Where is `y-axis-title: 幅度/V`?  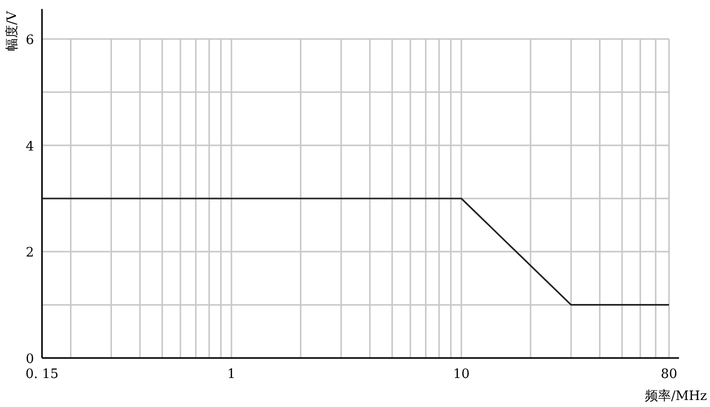
y-axis-title: 幅度/V is located at coordinates (12, 30).